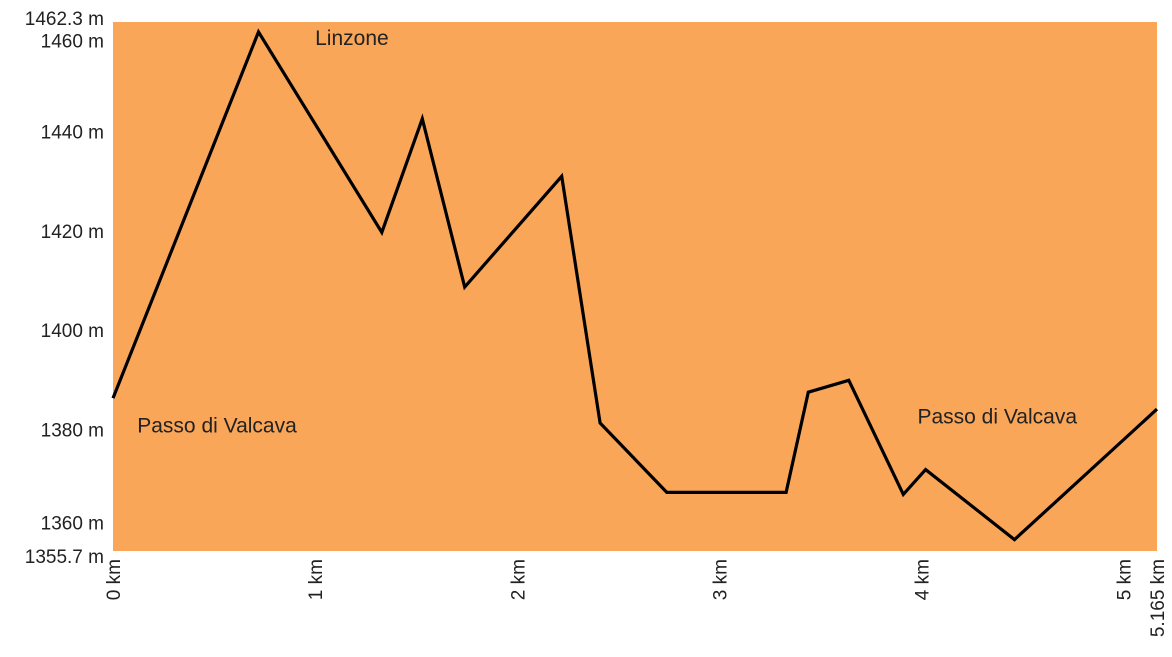 The image size is (1172, 657). I want to click on y-tick-label: 1355.7 m, so click(64, 557).